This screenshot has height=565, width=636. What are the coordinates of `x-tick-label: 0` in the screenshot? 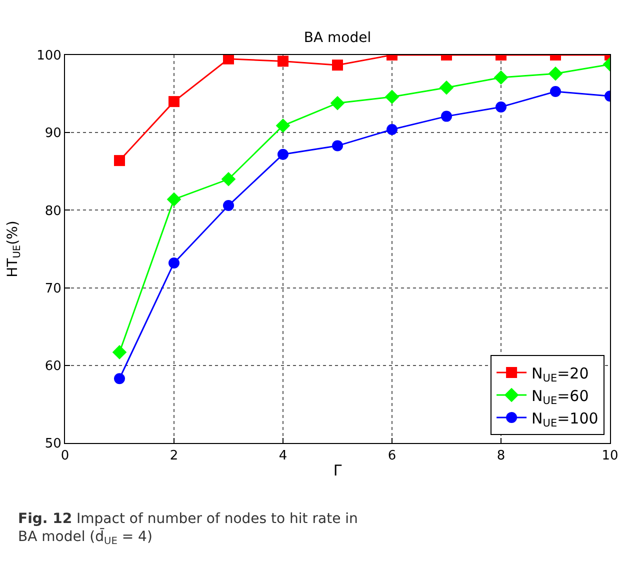 It's located at (65, 456).